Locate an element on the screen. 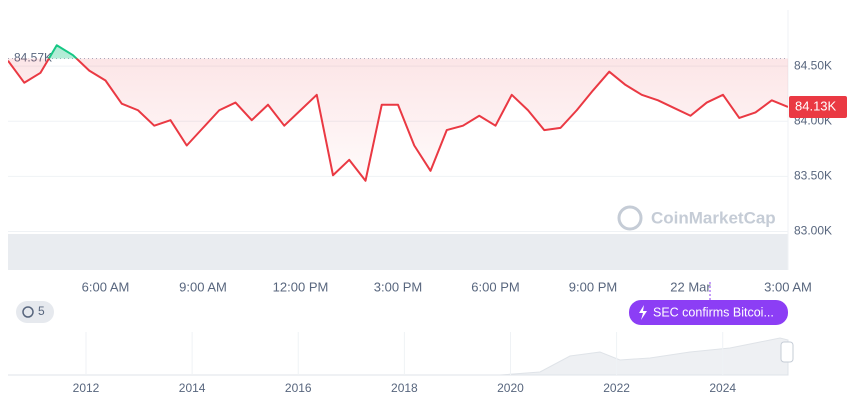 This screenshot has width=860, height=401. x-tick-label: 9:00 PM is located at coordinates (593, 286).